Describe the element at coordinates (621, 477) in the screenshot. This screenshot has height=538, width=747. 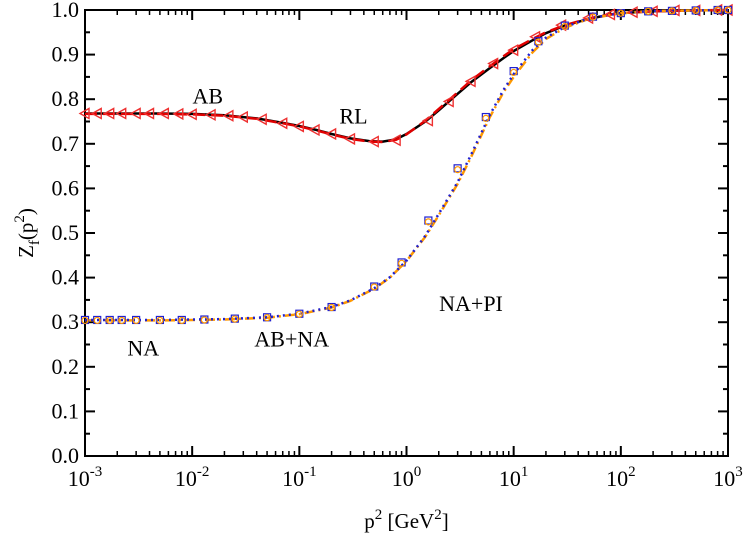
I see `x-tick-label: 10²` at that location.